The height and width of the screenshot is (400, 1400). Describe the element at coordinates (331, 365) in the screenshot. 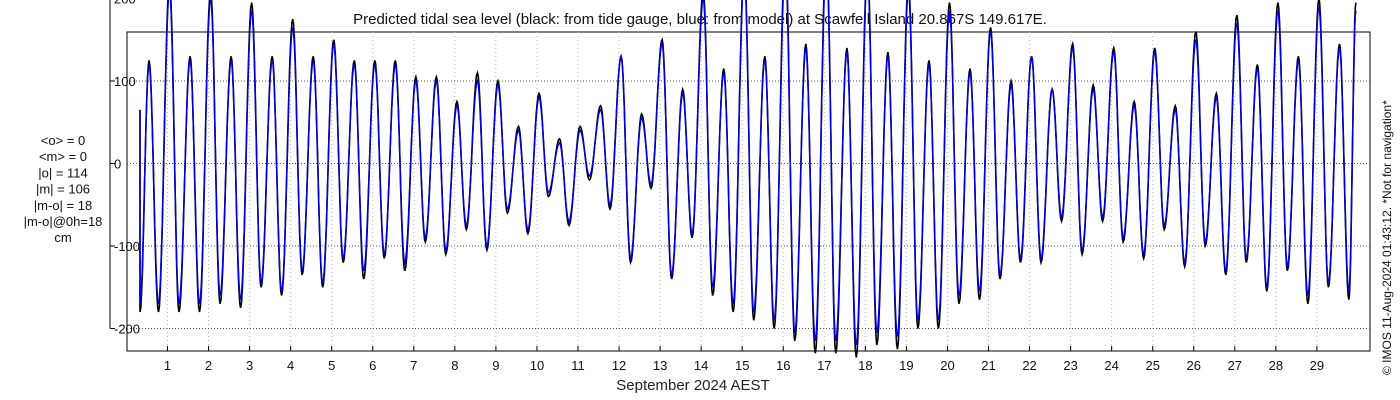

I see `x-tick-label: 5` at that location.